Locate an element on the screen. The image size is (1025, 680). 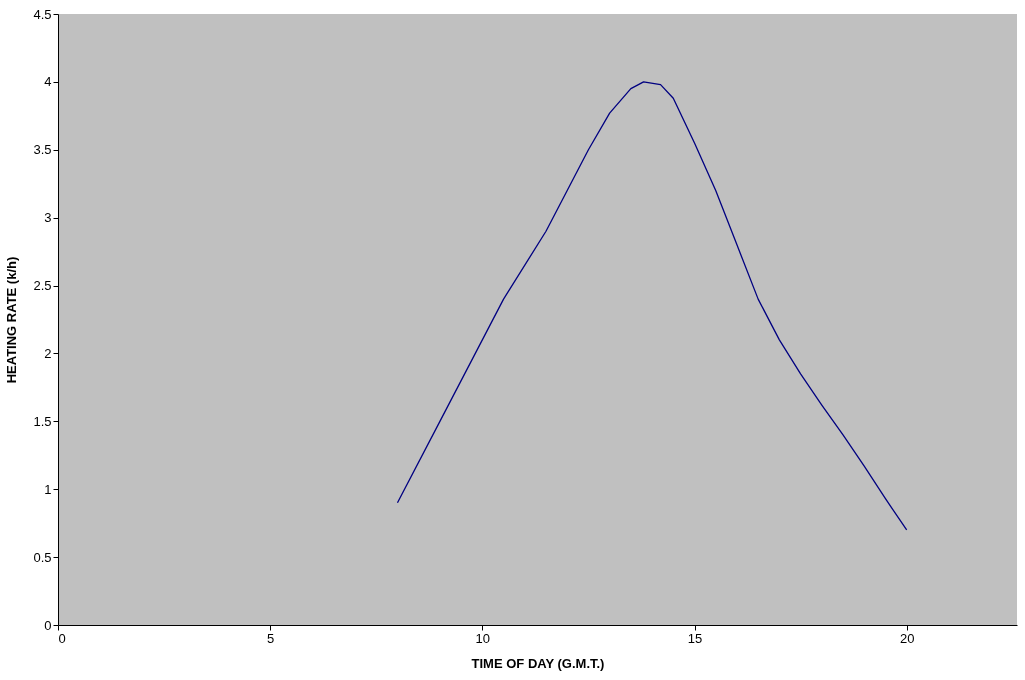
y-tick-label: 2 is located at coordinates (48, 353).